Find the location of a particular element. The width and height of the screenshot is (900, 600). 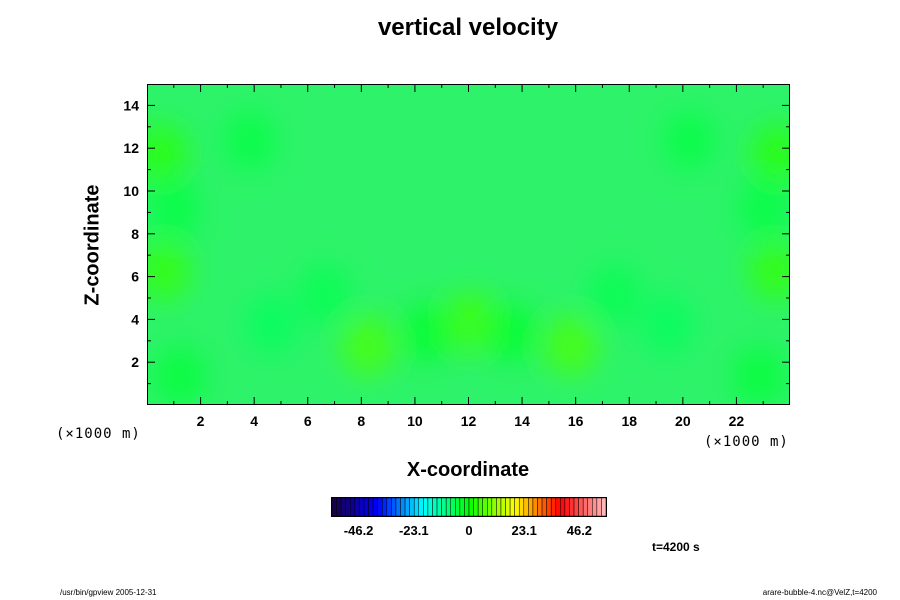

colorbar-tick-label: 0 is located at coordinates (469, 530).